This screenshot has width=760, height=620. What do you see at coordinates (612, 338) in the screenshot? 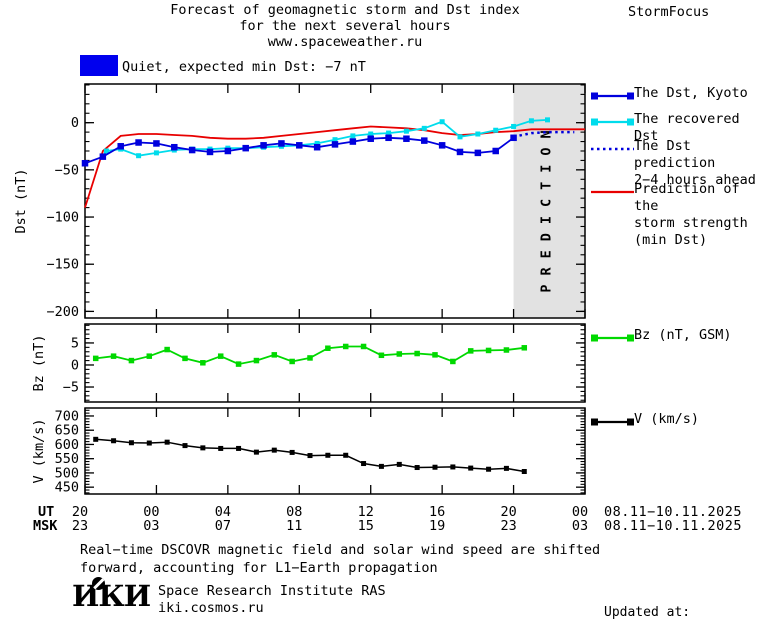
I see `legend-marker-bz` at bounding box center [612, 338].